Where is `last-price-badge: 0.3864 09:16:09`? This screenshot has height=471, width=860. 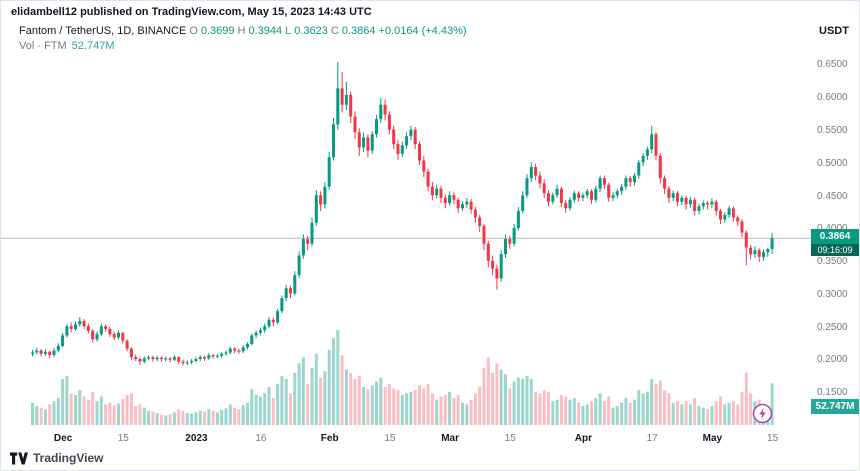 last-price-badge: 0.3864 09:16:09 is located at coordinates (835, 243).